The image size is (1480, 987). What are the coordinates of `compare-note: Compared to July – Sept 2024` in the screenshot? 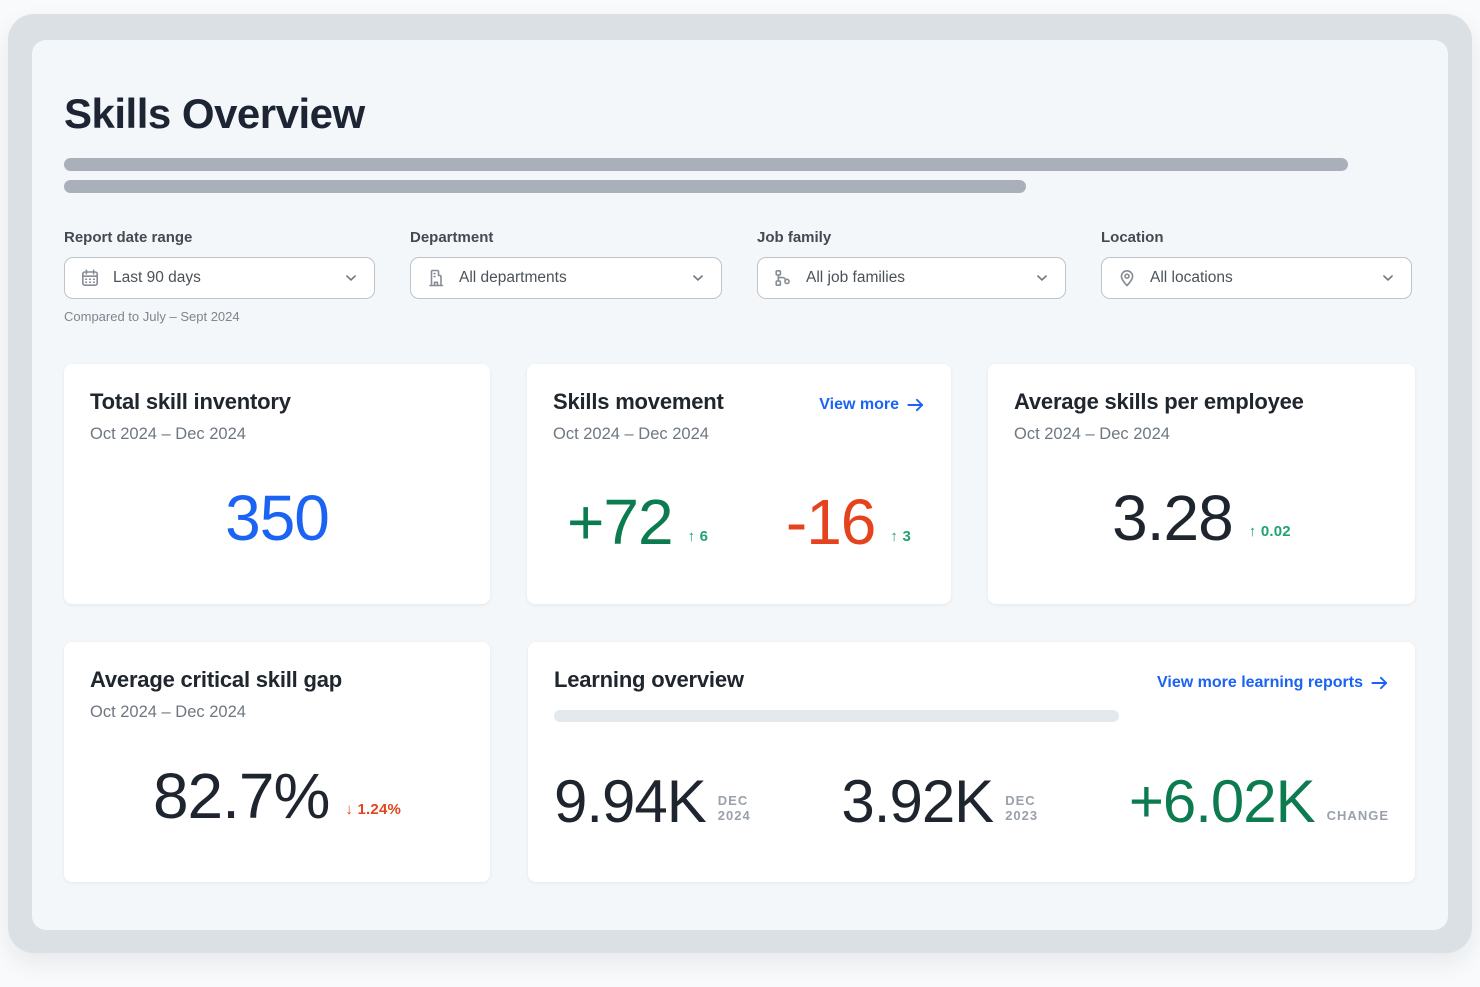 It's located at (152, 316).